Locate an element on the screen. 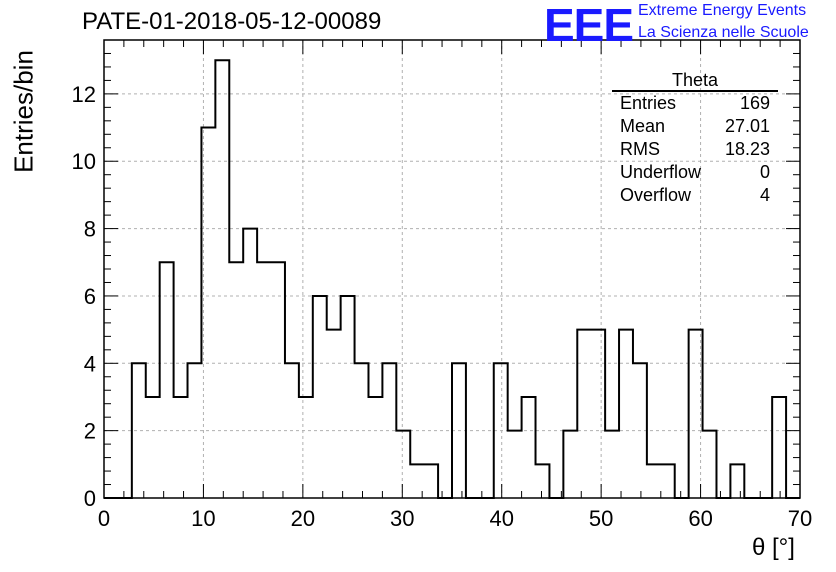 This screenshot has height=572, width=836. stats-label: Overflow is located at coordinates (656, 195).